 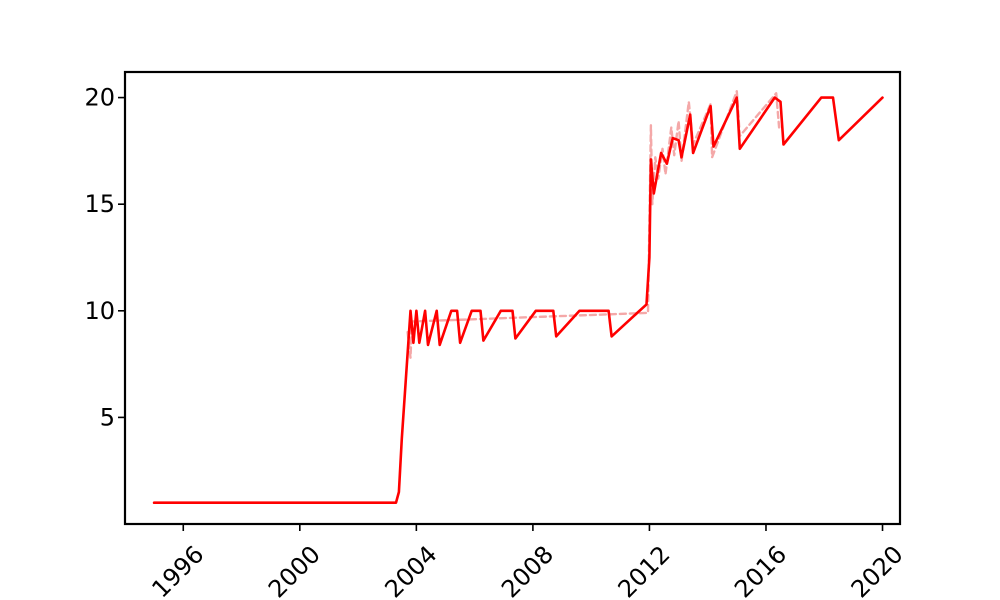 I want to click on y-tick-label: 5, so click(x=107, y=417).